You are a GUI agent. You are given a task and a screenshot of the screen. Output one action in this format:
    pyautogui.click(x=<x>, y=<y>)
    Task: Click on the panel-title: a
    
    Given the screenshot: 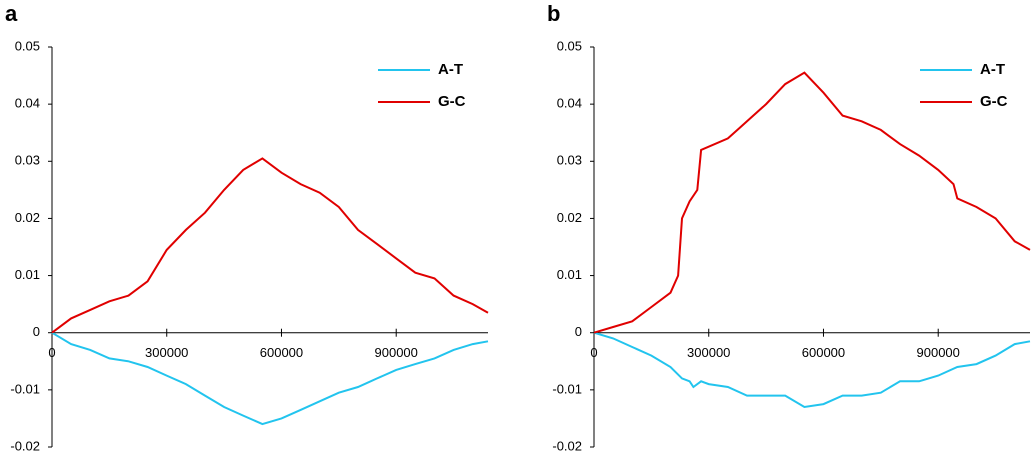 What is the action you would take?
    pyautogui.click(x=11, y=13)
    